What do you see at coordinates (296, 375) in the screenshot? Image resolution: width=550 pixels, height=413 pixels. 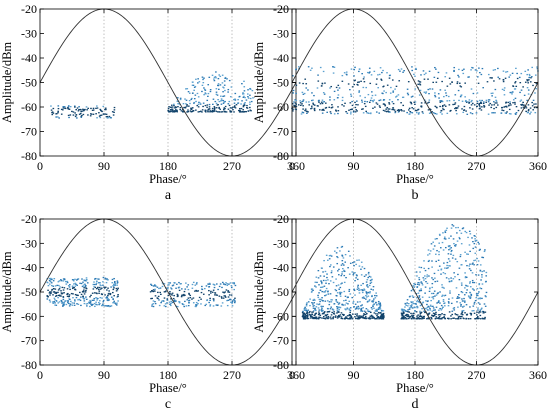 I see `x-tick-label: 360` at bounding box center [296, 375].